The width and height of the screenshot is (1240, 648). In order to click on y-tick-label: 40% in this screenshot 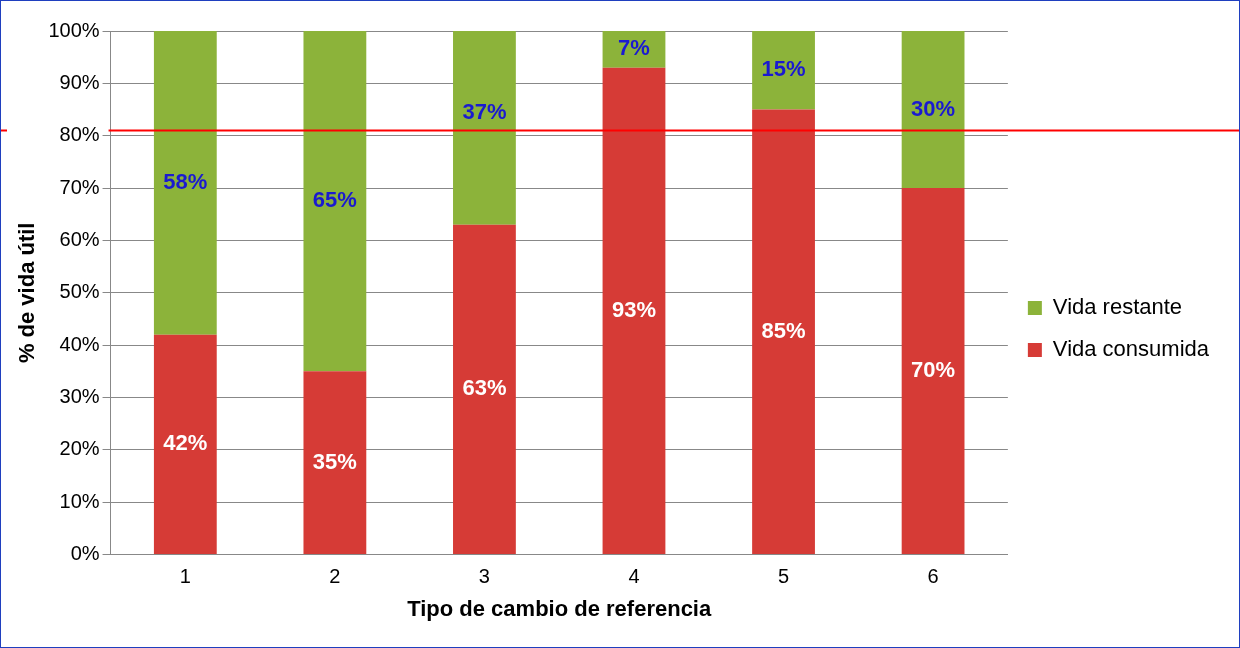, I will do `click(79, 343)`.